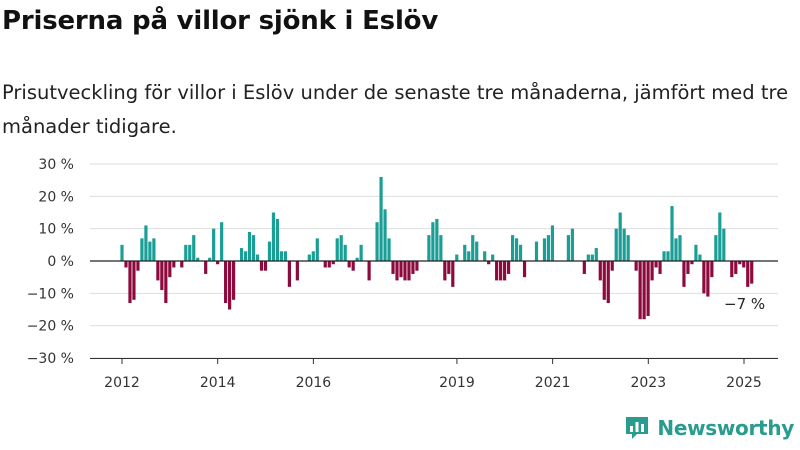 Image resolution: width=800 pixels, height=450 pixels. I want to click on y-tick-label: −30 %, so click(50, 359).